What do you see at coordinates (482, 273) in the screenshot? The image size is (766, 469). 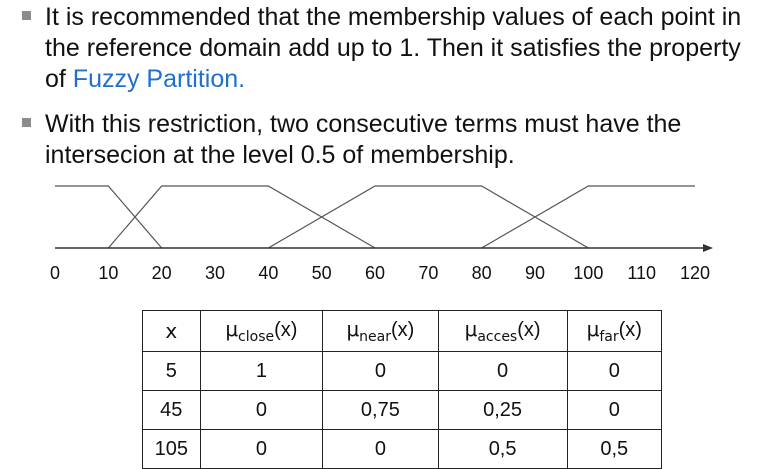 I see `tick-label: 80` at bounding box center [482, 273].